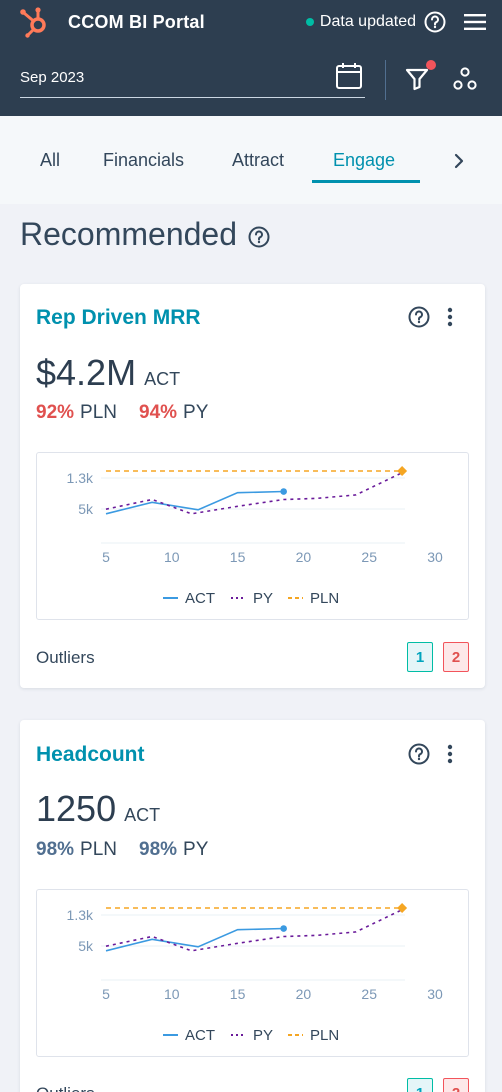  I want to click on share-icon, so click(465, 79).